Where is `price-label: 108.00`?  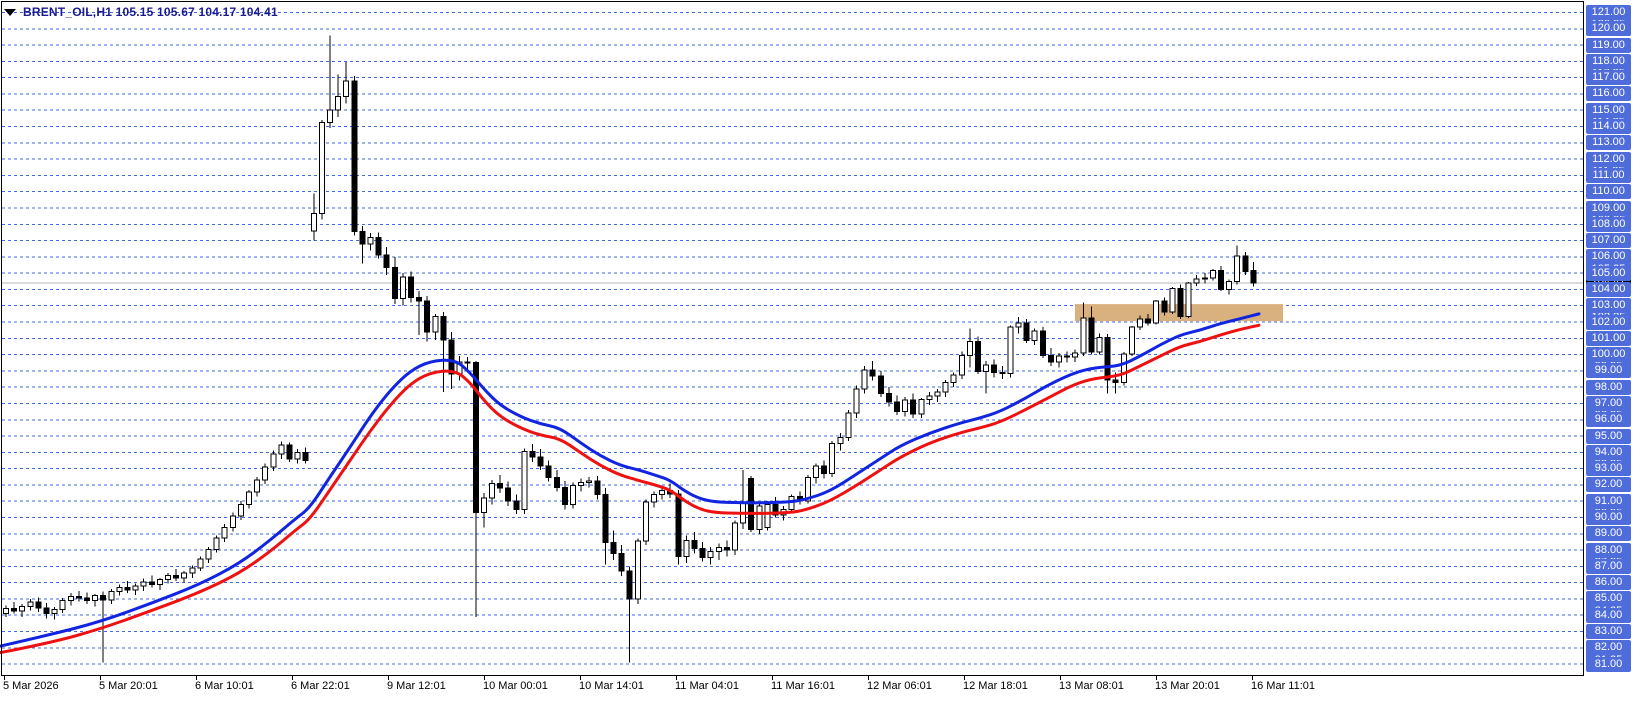 price-label: 108.00 is located at coordinates (1608, 224).